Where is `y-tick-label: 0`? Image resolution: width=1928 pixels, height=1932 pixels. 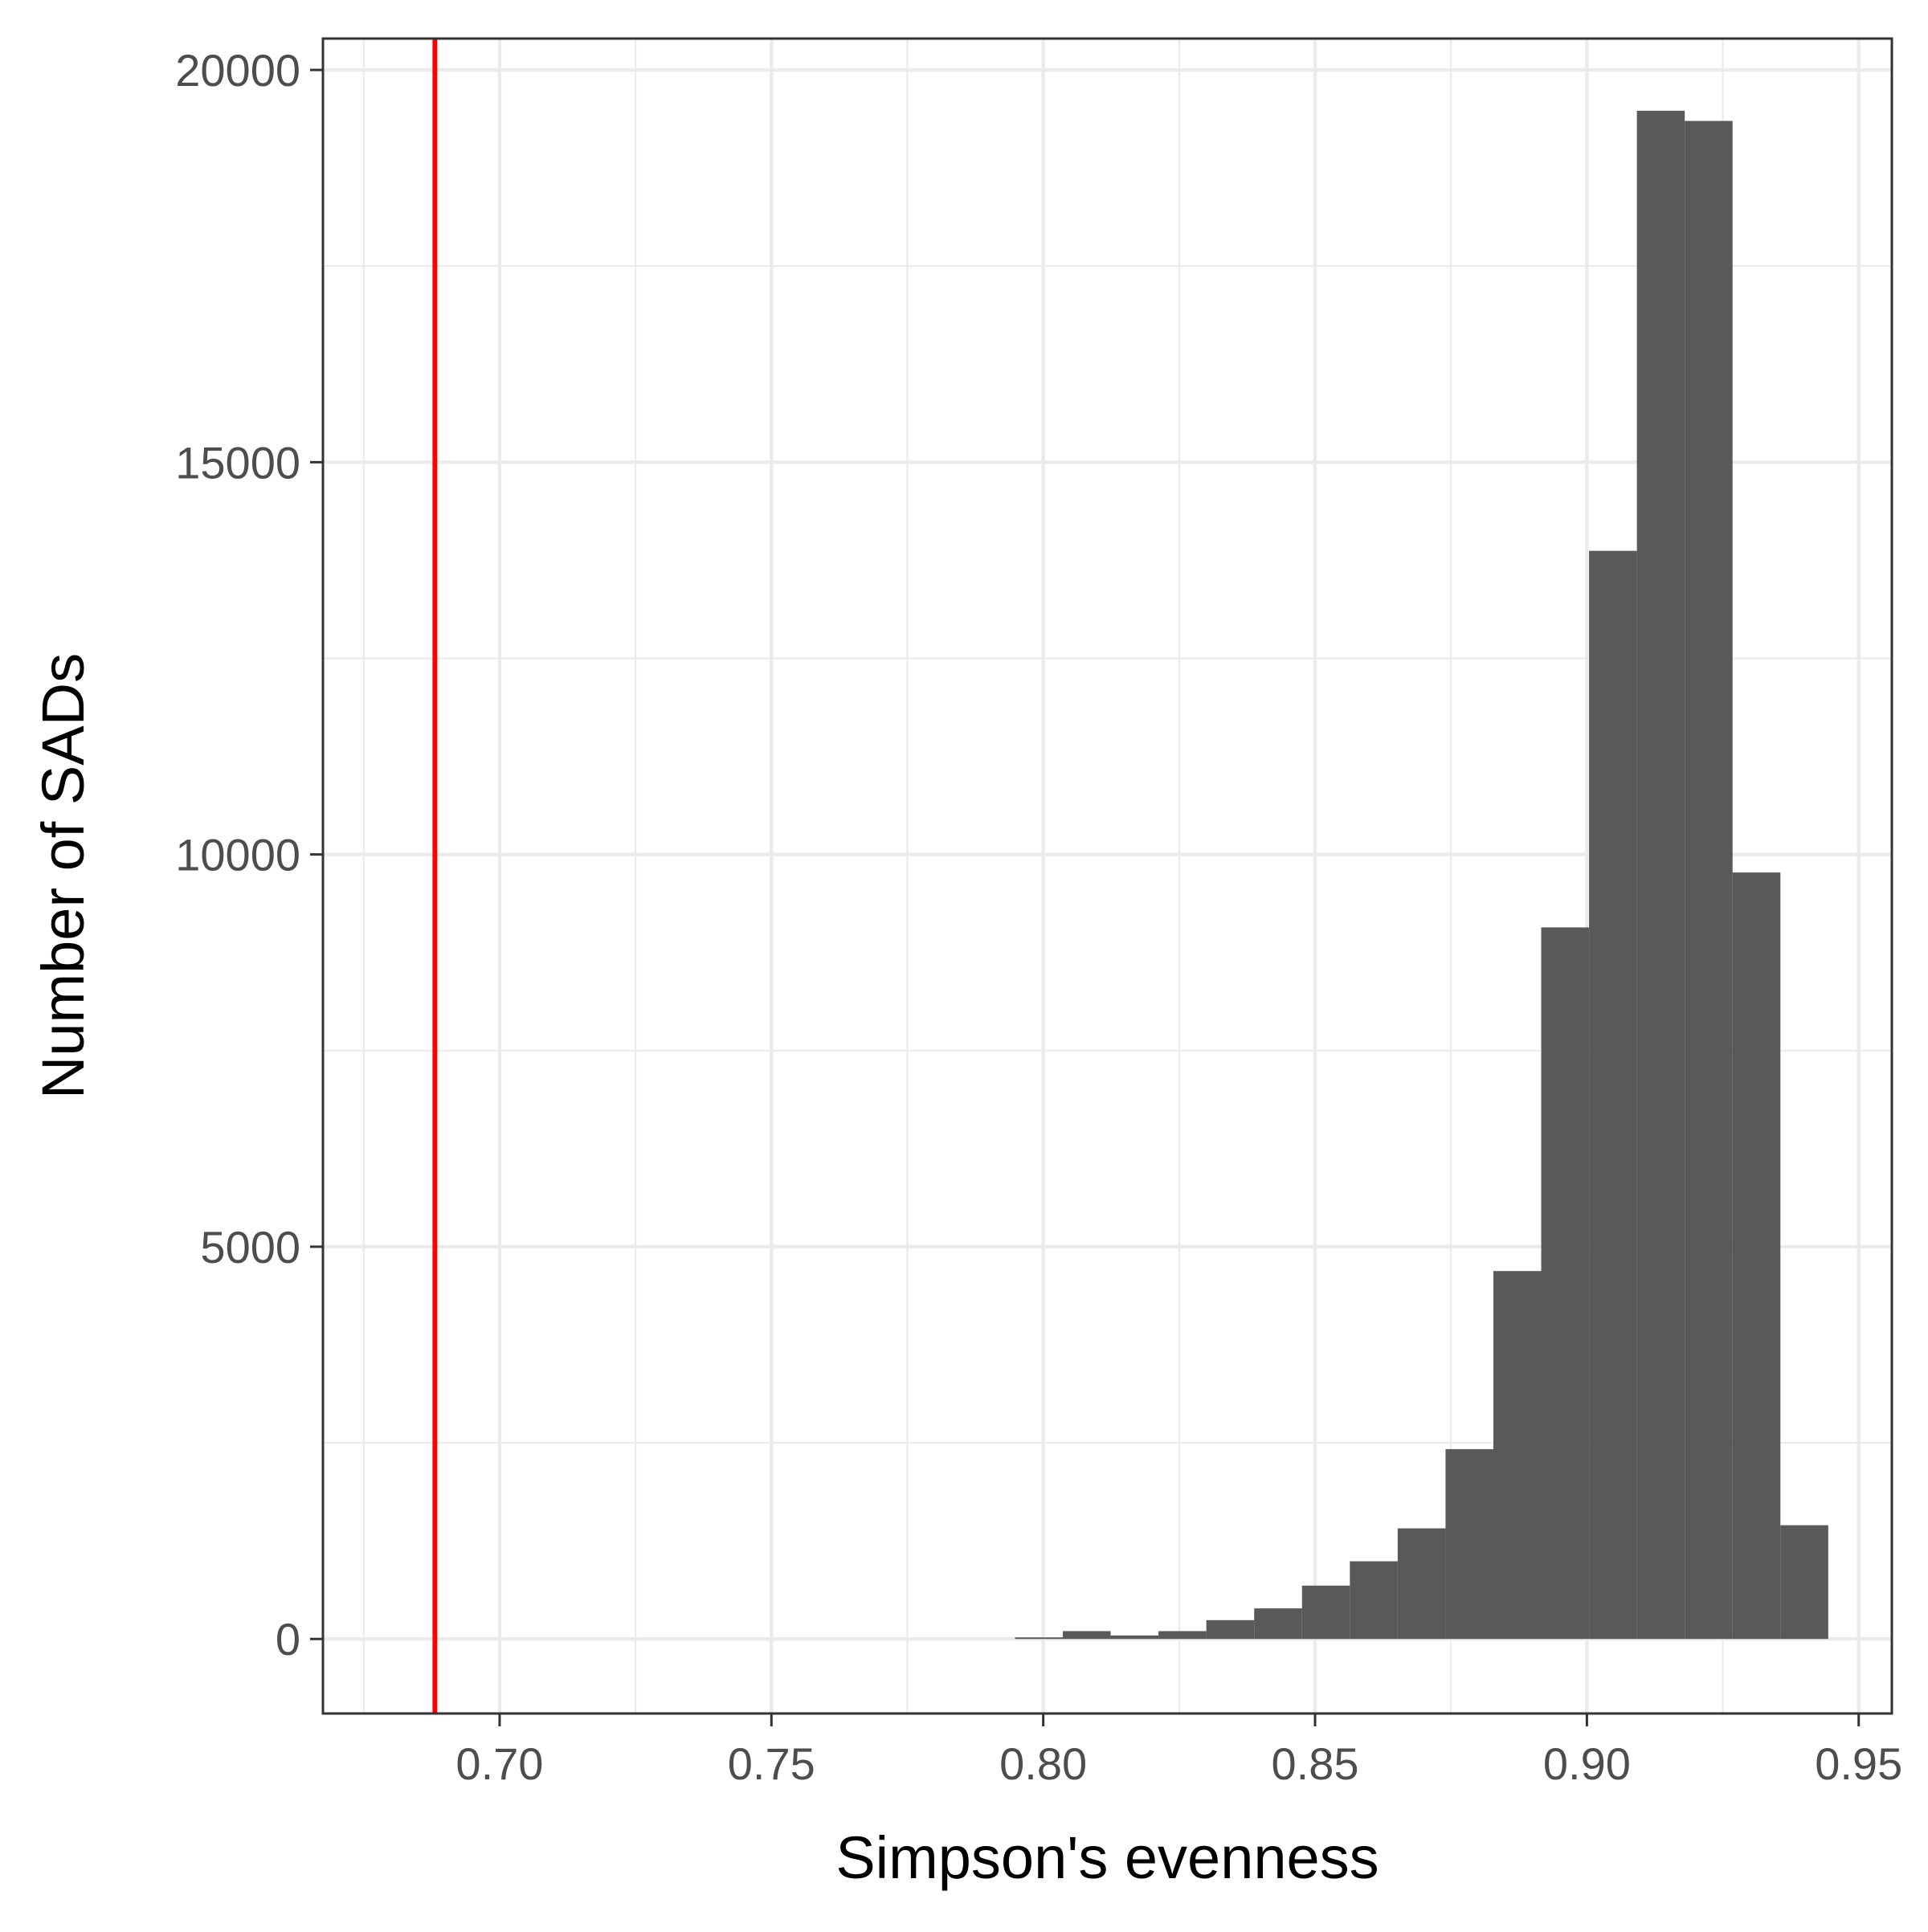 y-tick-label: 0 is located at coordinates (288, 1639).